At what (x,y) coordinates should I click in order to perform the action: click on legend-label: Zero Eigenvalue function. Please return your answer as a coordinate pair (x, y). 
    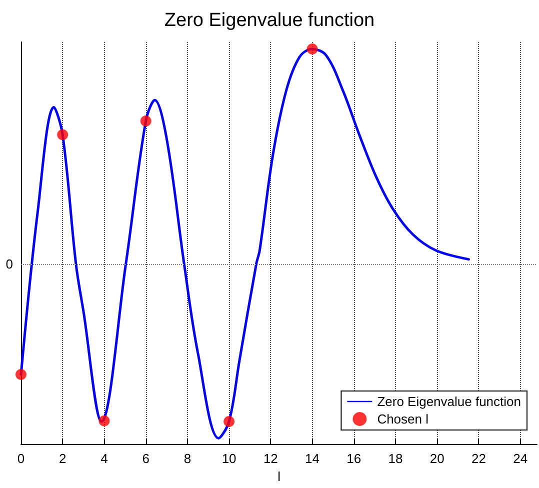
    Looking at the image, I should click on (449, 401).